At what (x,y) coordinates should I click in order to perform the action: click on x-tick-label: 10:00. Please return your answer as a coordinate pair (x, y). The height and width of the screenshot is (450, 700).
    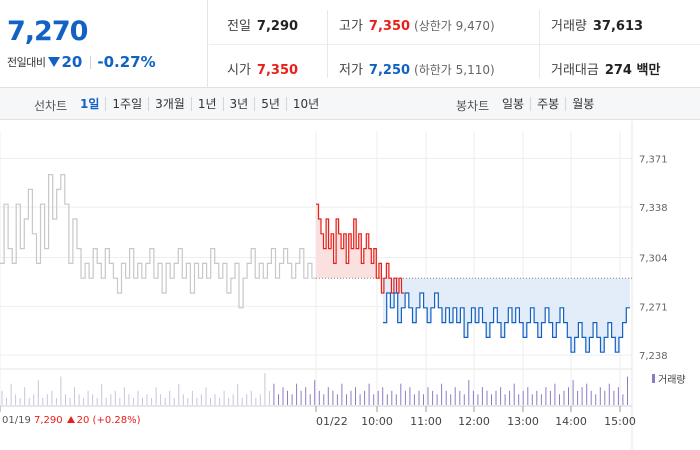
    Looking at the image, I should click on (377, 421).